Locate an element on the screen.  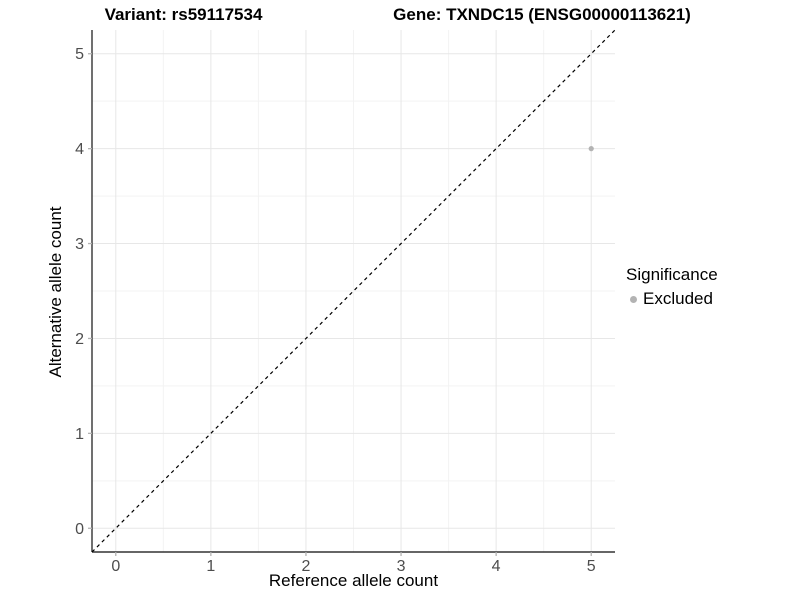
y-axis-title: Alternative allele count is located at coordinates (55, 292).